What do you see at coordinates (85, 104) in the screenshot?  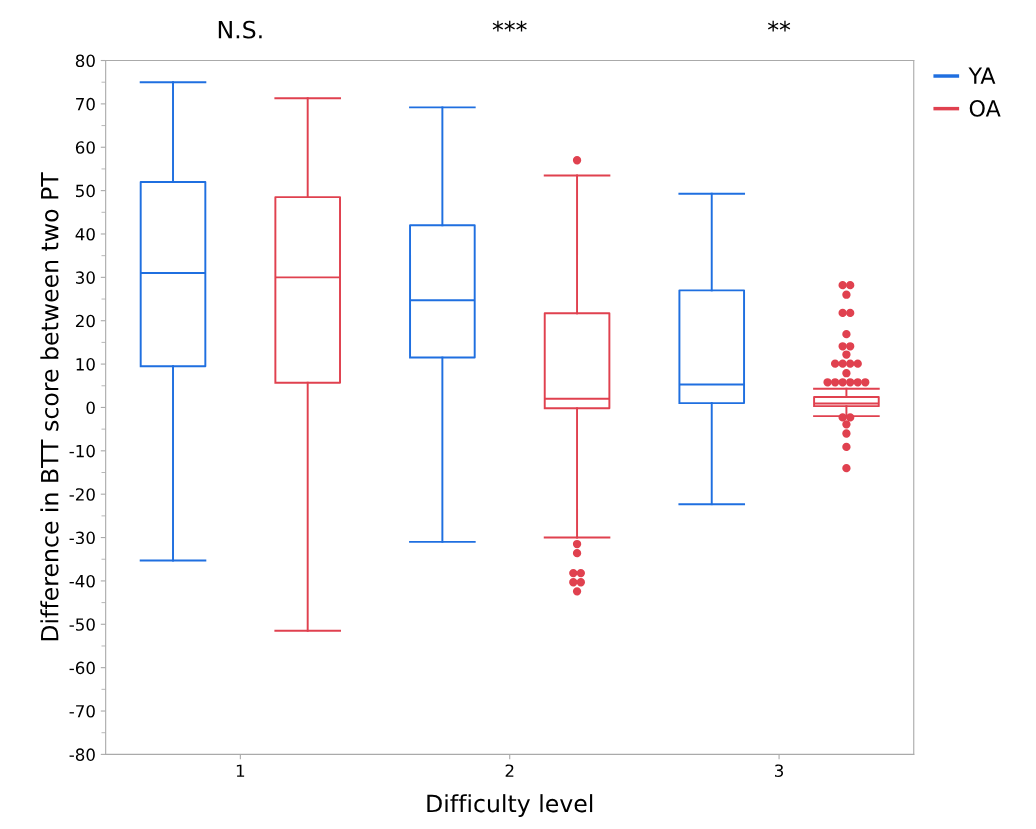 I see `y-tick-label: 70` at bounding box center [85, 104].